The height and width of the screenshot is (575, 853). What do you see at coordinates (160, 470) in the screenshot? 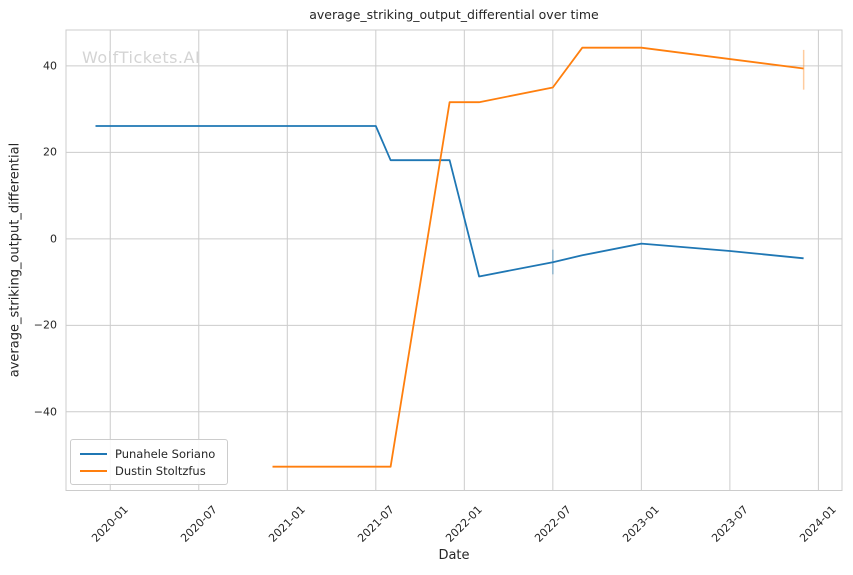
I see `legend-label: Dustin Stoltzfus` at bounding box center [160, 470].